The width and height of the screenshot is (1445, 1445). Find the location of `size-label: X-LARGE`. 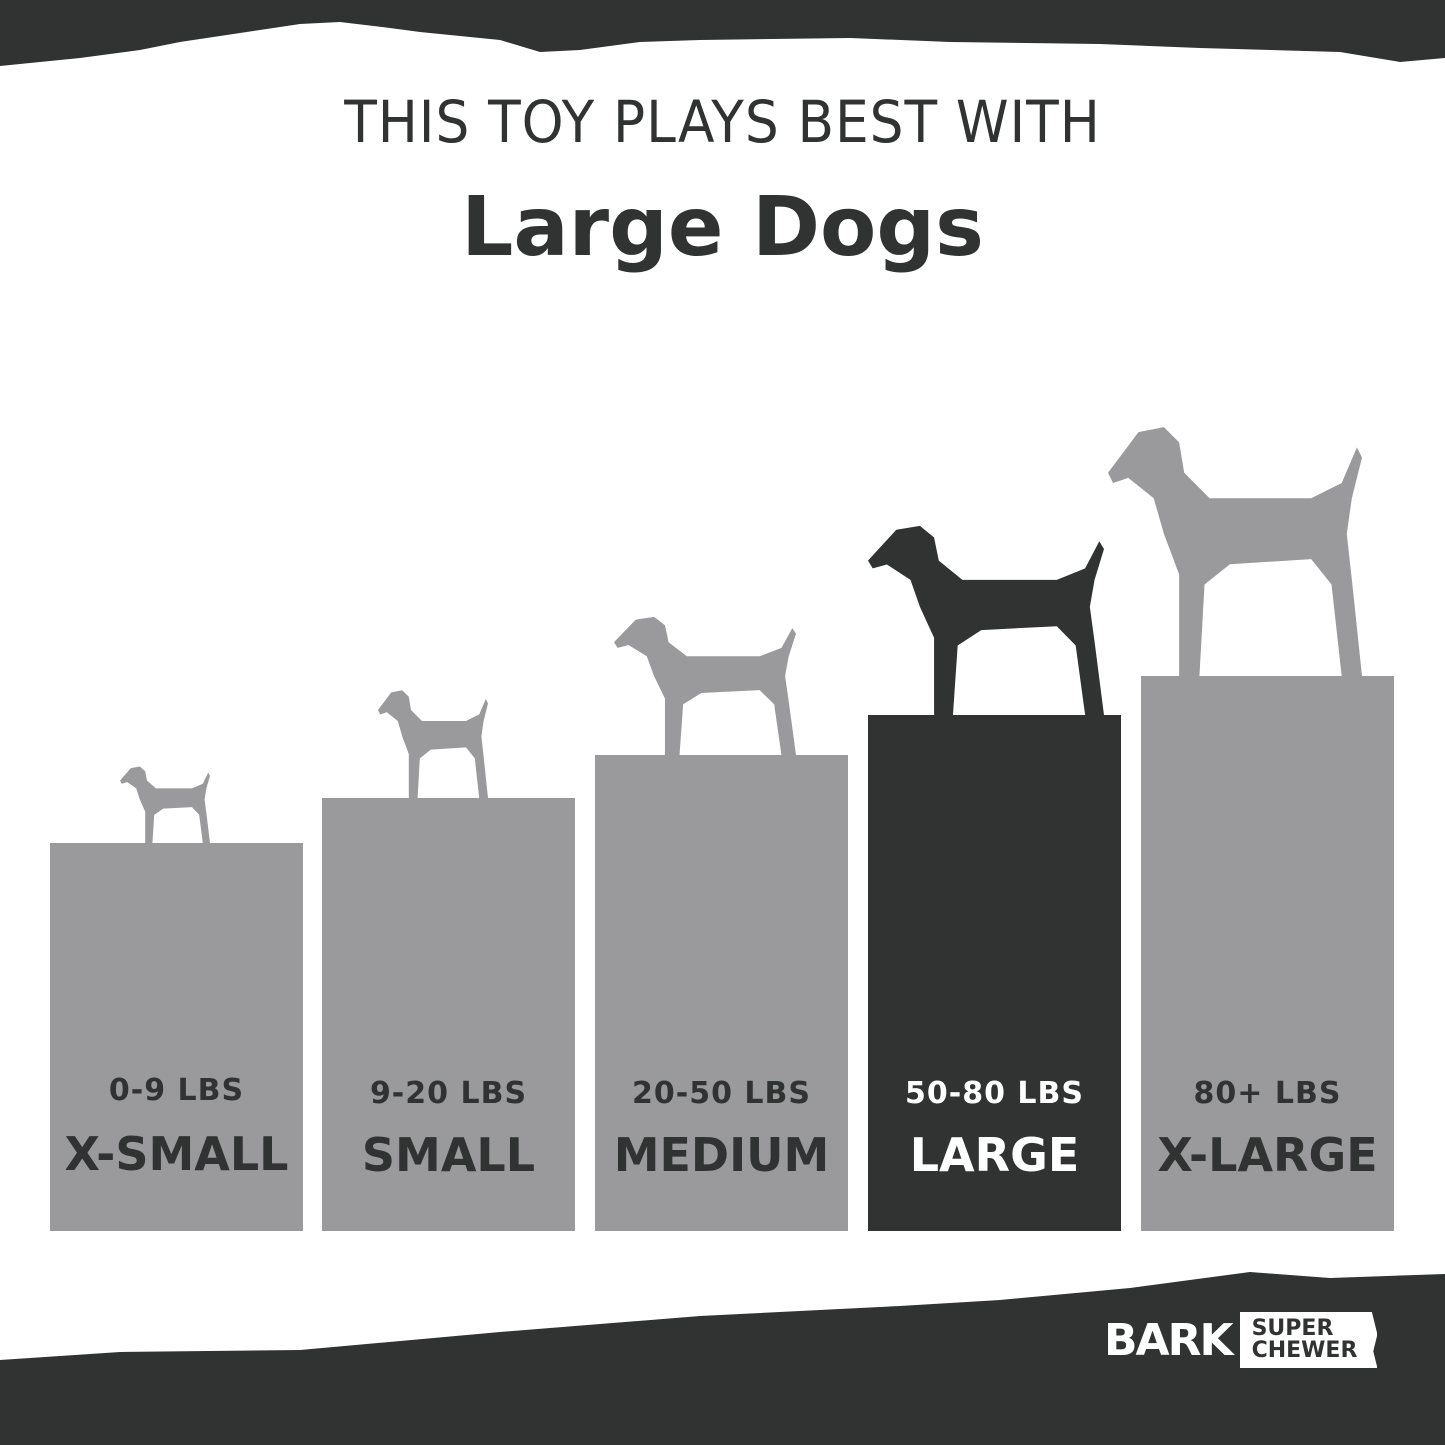

size-label: X-LARGE is located at coordinates (1267, 1155).